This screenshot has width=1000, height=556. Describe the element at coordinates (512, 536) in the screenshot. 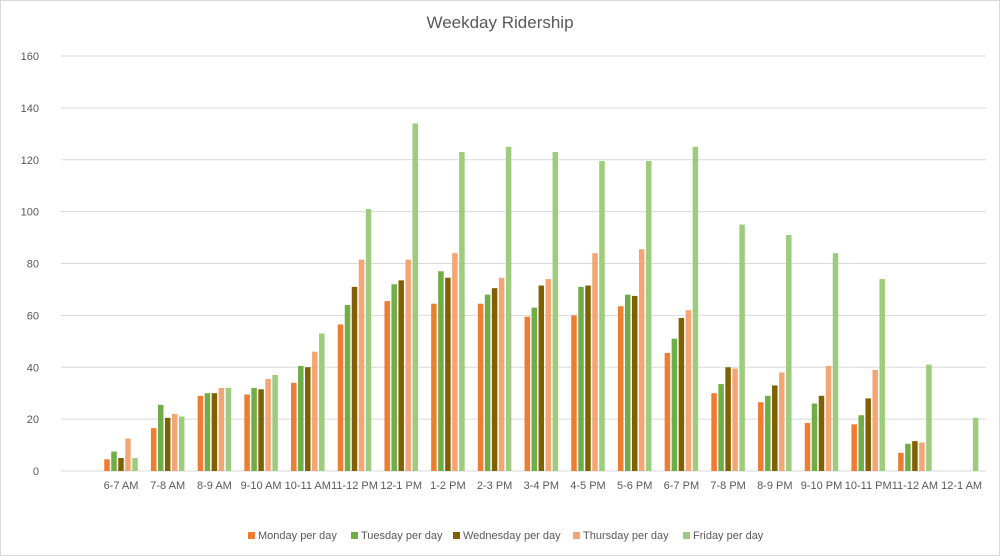

I see `legend-label: Wednesday per day` at that location.